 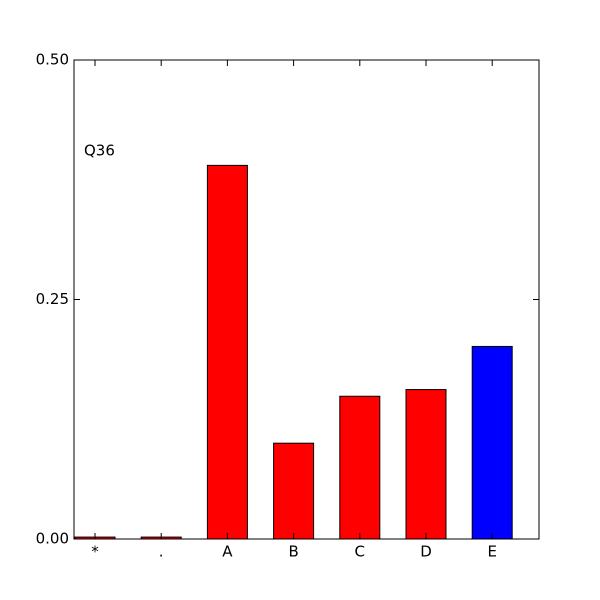 What do you see at coordinates (52, 60) in the screenshot?
I see `y-tick-label: 0.50` at bounding box center [52, 60].